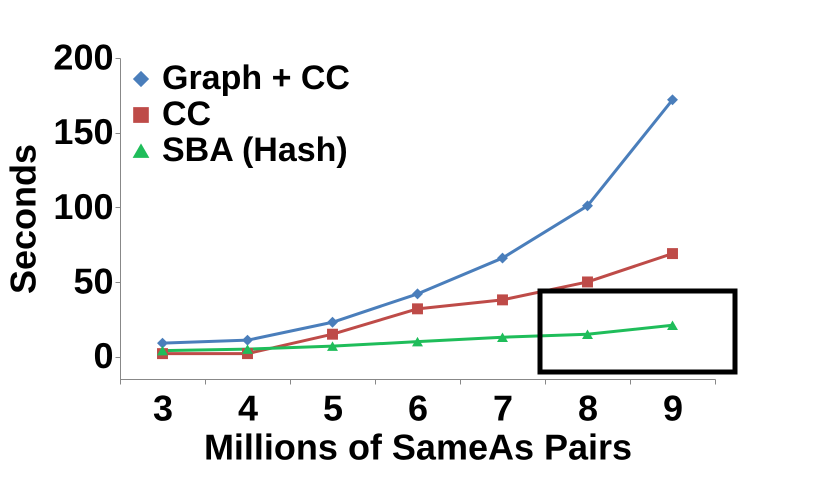  What do you see at coordinates (93, 281) in the screenshot?
I see `y-tick-label: 50` at bounding box center [93, 281].